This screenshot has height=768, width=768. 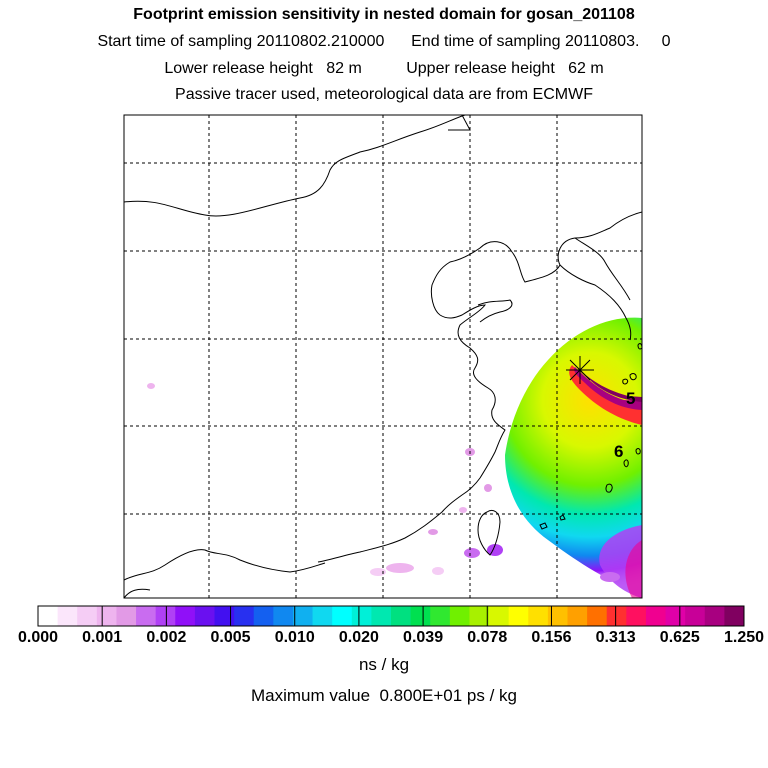 What do you see at coordinates (358, 637) in the screenshot?
I see `colorbar-tick-label: 0.020` at bounding box center [358, 637].